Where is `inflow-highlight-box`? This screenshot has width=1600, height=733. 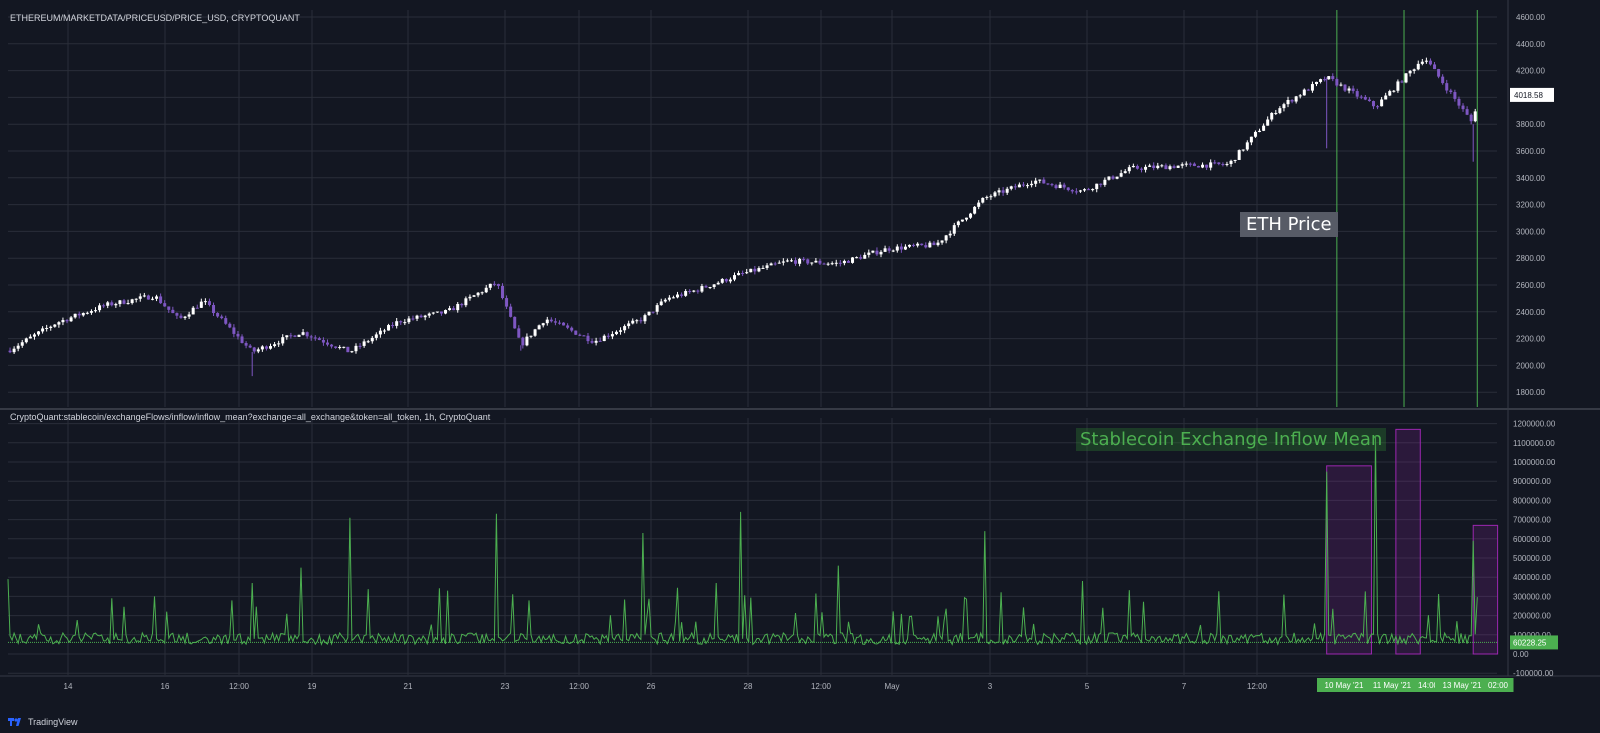
inflow-highlight-box is located at coordinates (1485, 589).